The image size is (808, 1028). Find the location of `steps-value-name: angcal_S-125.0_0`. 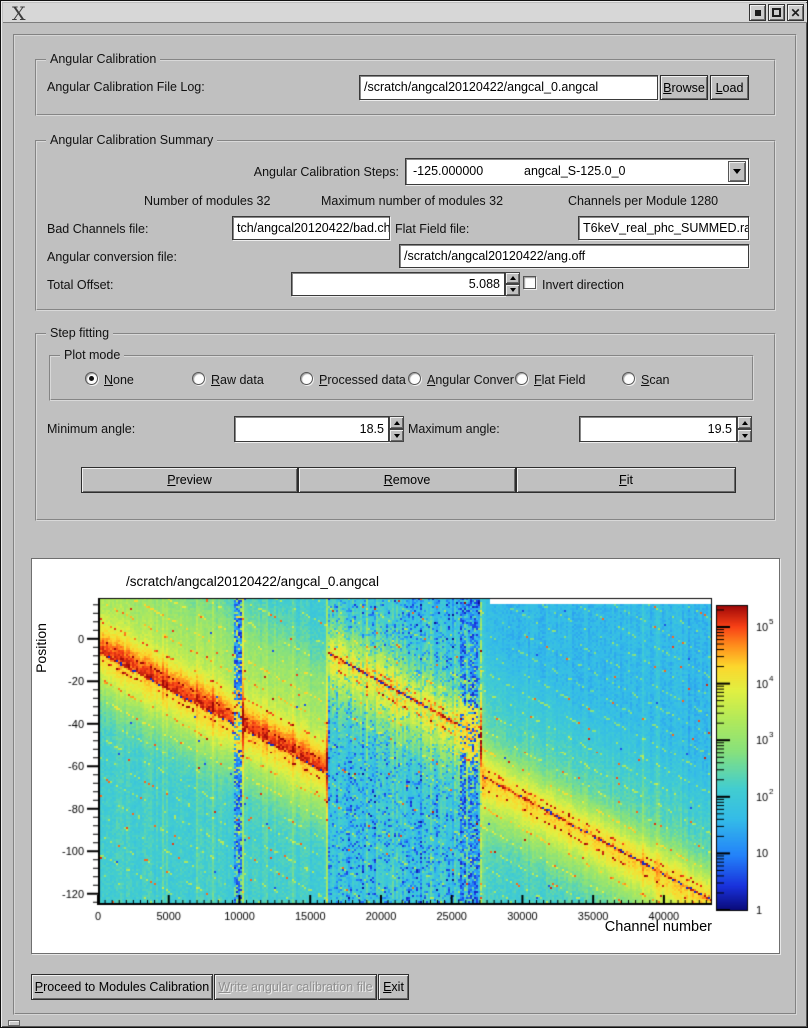

steps-value-name: angcal_S-125.0_0 is located at coordinates (575, 171).